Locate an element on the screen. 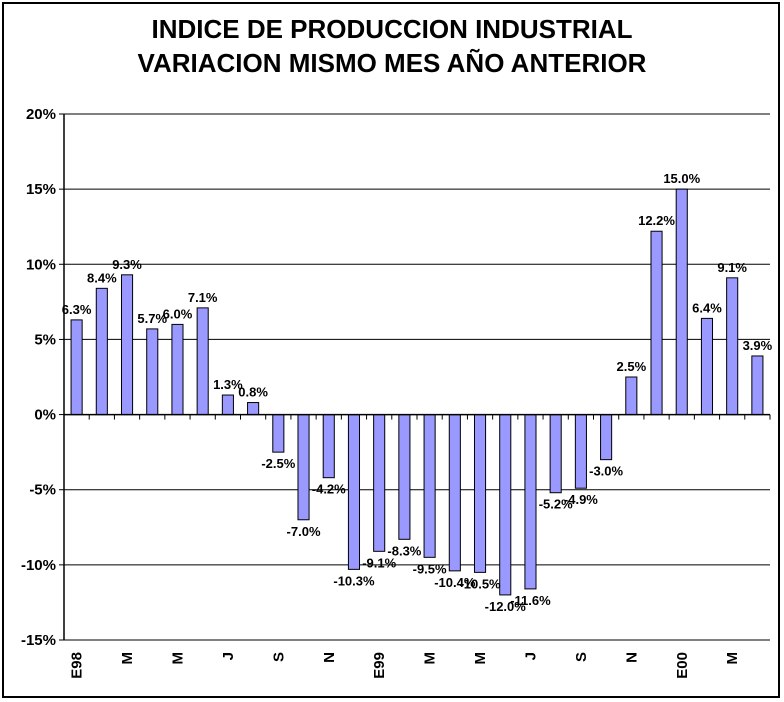  data-label: -12.0% is located at coordinates (506, 606).